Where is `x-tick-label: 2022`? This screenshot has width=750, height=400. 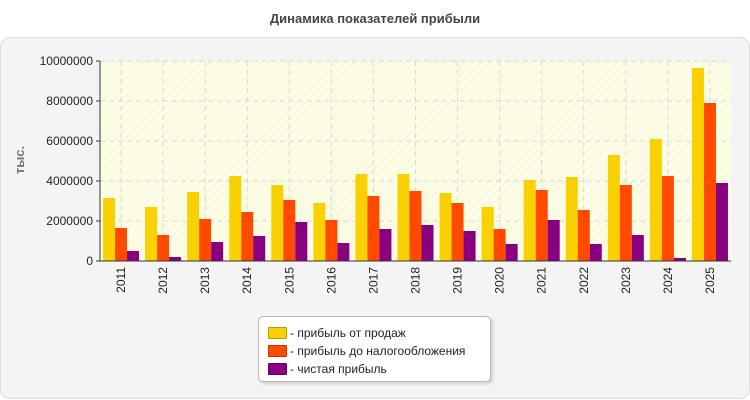
x-tick-label: 2022 is located at coordinates (584, 280).